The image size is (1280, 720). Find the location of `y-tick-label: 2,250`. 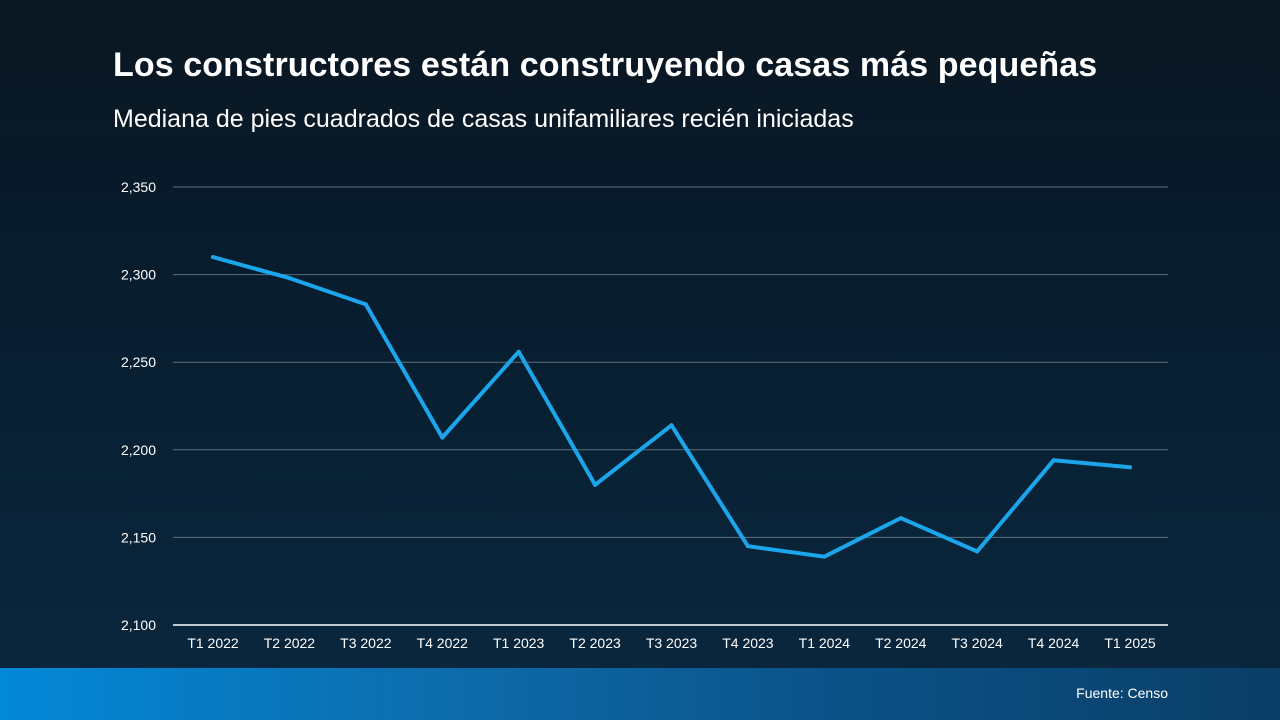

y-tick-label: 2,250 is located at coordinates (138, 362).